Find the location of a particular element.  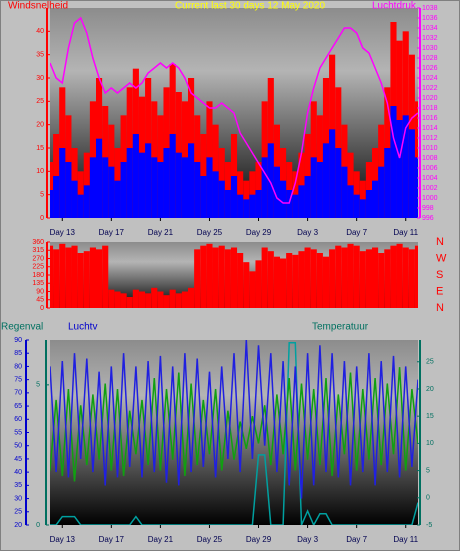

x-tick-label: Day 7 is located at coordinates (356, 232).